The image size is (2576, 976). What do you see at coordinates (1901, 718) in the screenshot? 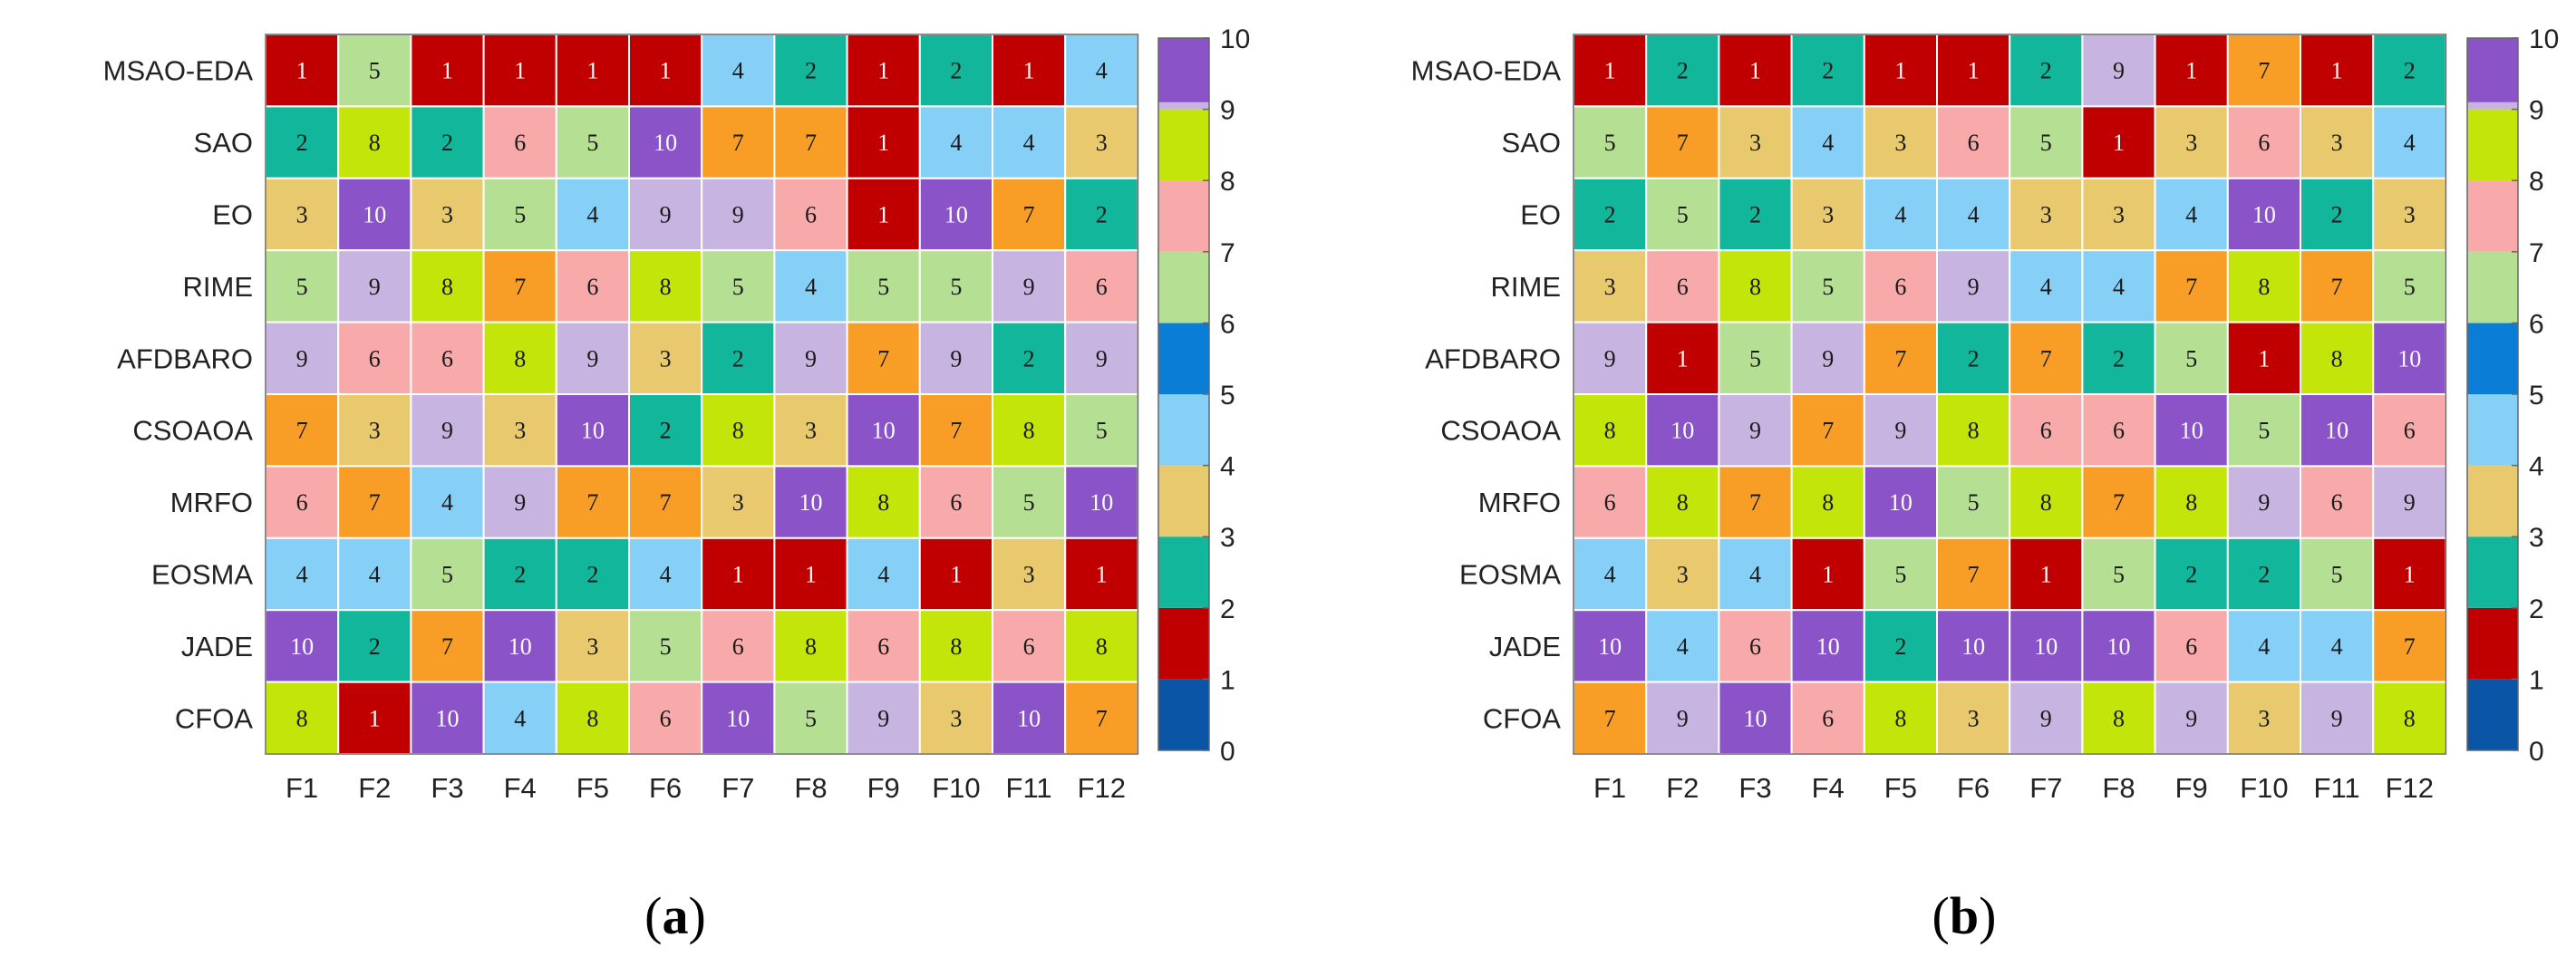
I see `heatmap-cell-b-cfoa-f5` at bounding box center [1901, 718].